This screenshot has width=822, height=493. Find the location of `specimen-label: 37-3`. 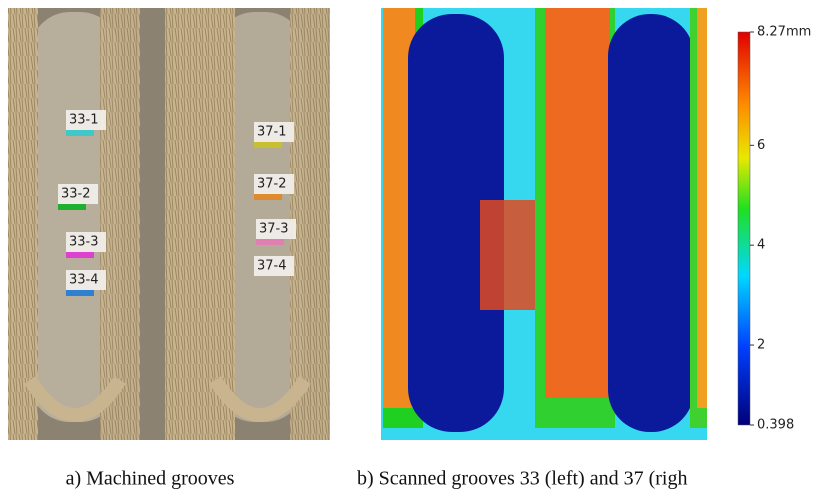

specimen-label: 37-3 is located at coordinates (274, 229).